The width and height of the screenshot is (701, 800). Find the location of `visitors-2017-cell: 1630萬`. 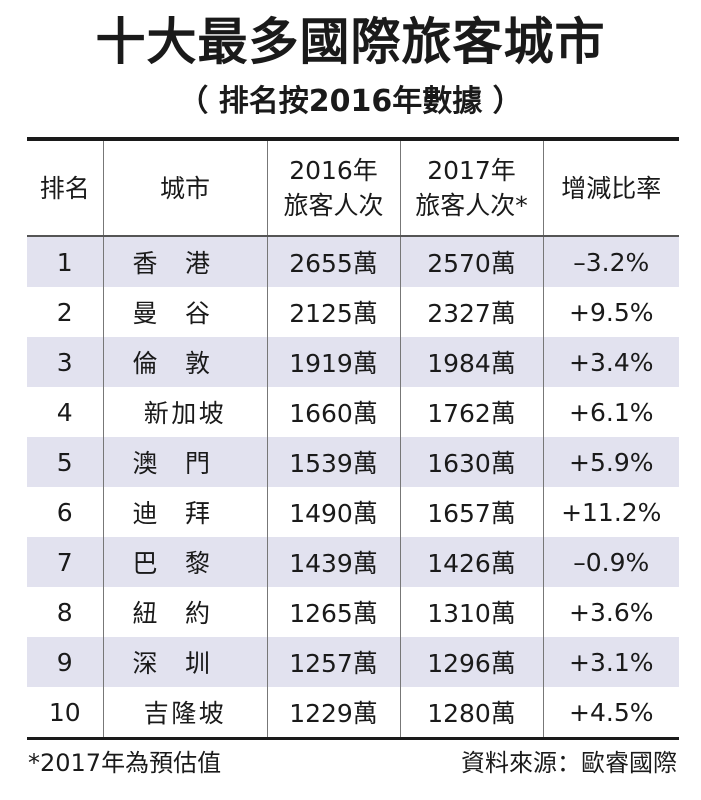

visitors-2017-cell: 1630萬 is located at coordinates (471, 462).